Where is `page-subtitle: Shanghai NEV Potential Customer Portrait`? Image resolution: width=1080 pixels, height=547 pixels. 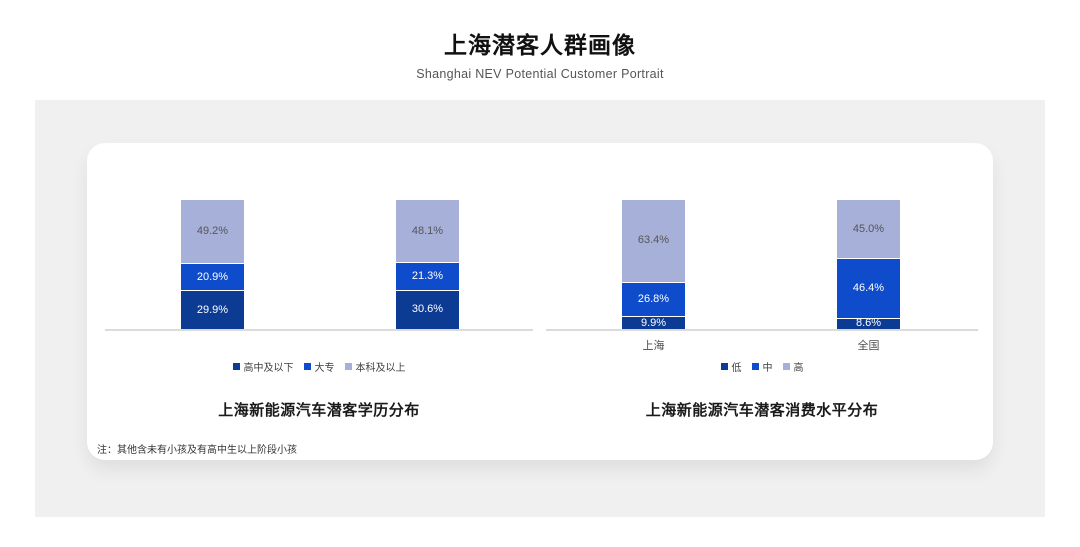
page-subtitle: Shanghai NEV Potential Customer Portrait is located at coordinates (540, 74).